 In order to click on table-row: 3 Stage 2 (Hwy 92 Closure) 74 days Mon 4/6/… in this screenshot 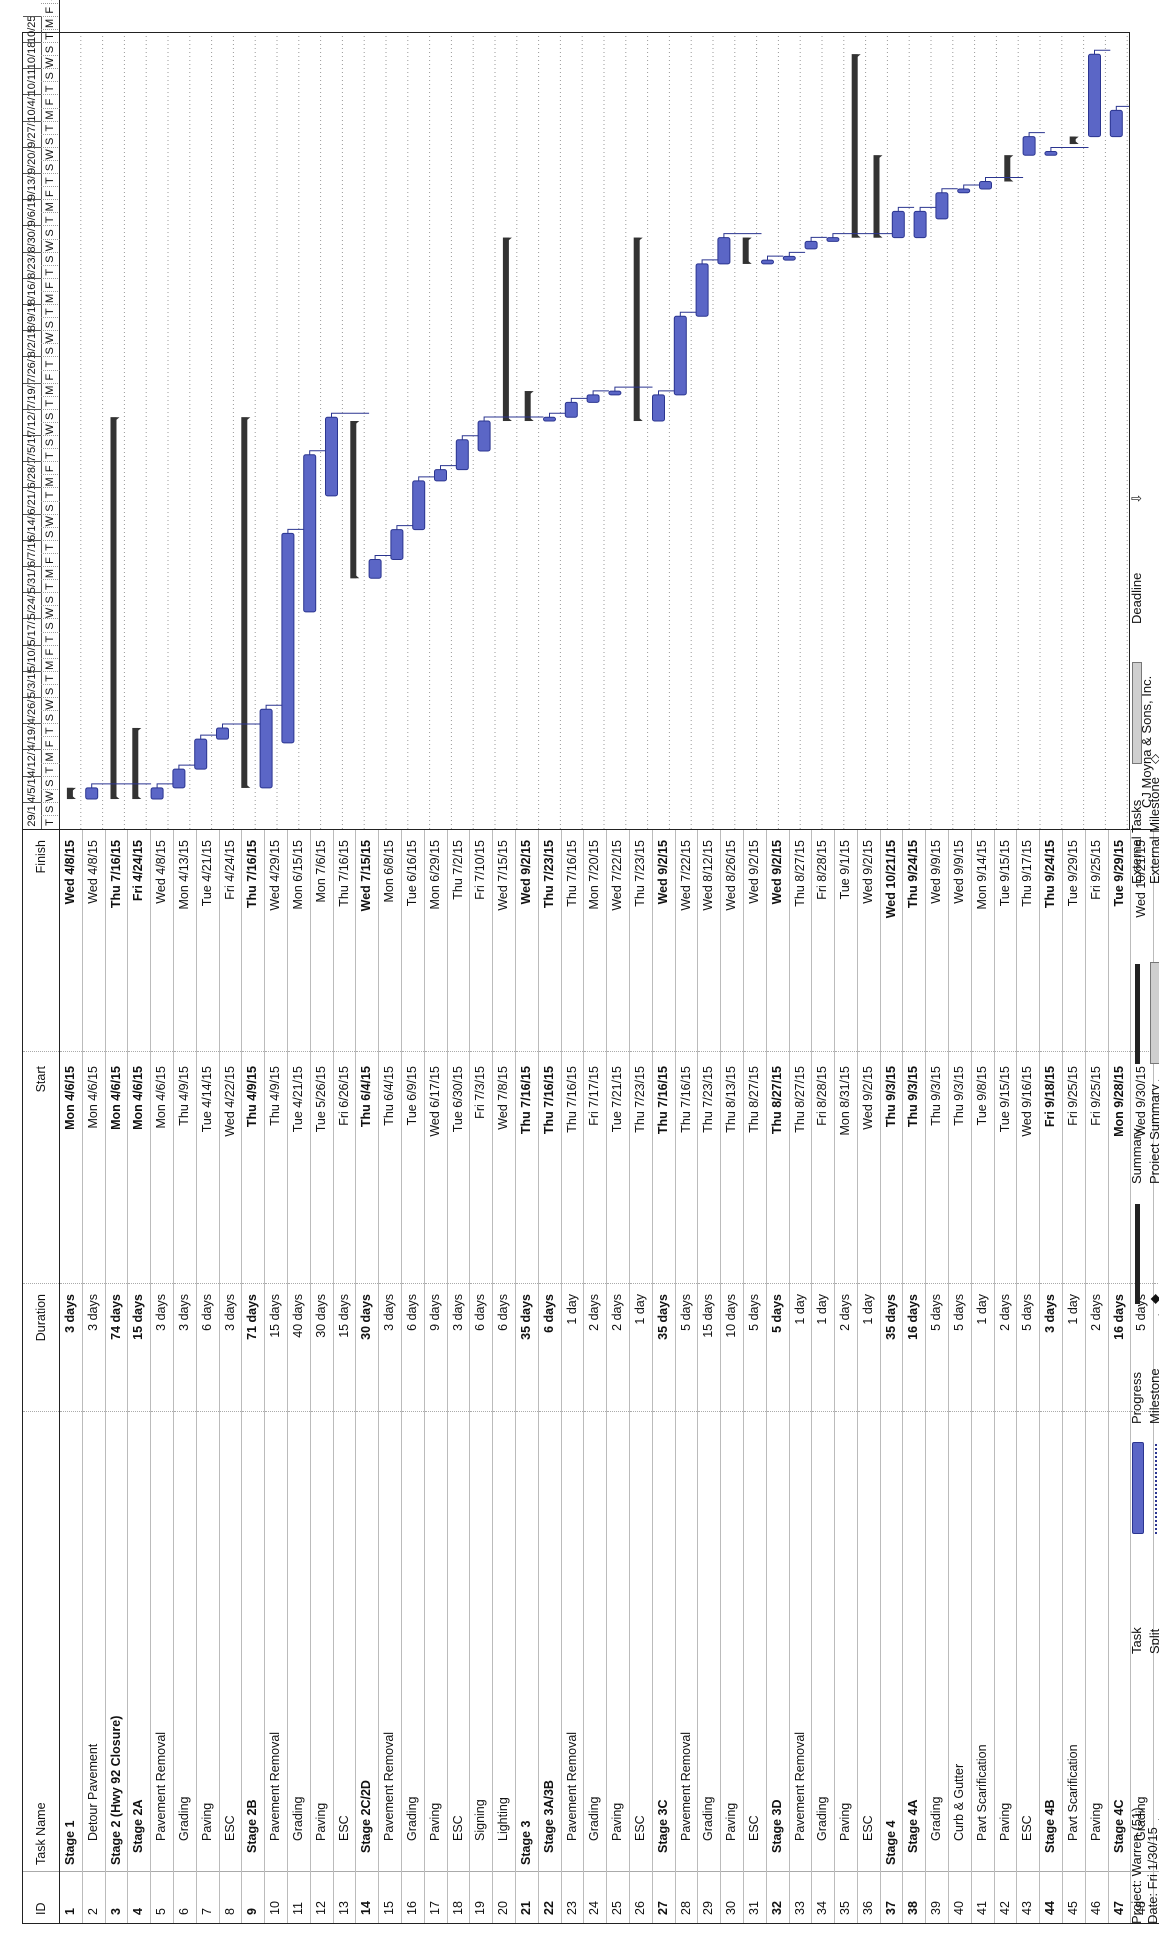, I will do `click(117, 1376)`.